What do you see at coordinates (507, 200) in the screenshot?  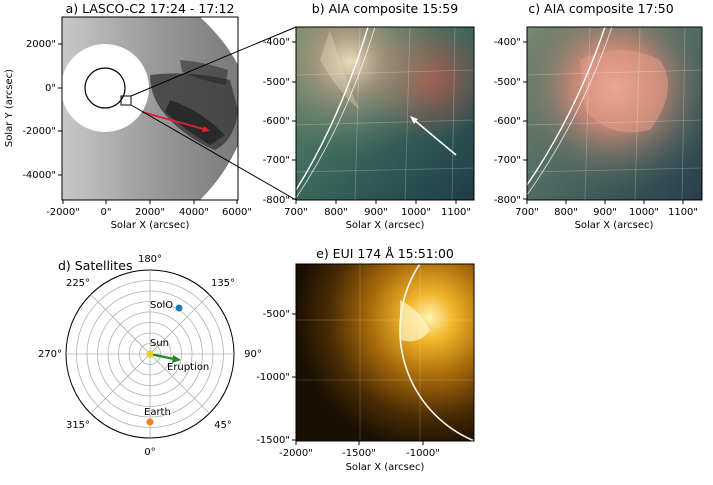 I see `c-ytick: -800"` at bounding box center [507, 200].